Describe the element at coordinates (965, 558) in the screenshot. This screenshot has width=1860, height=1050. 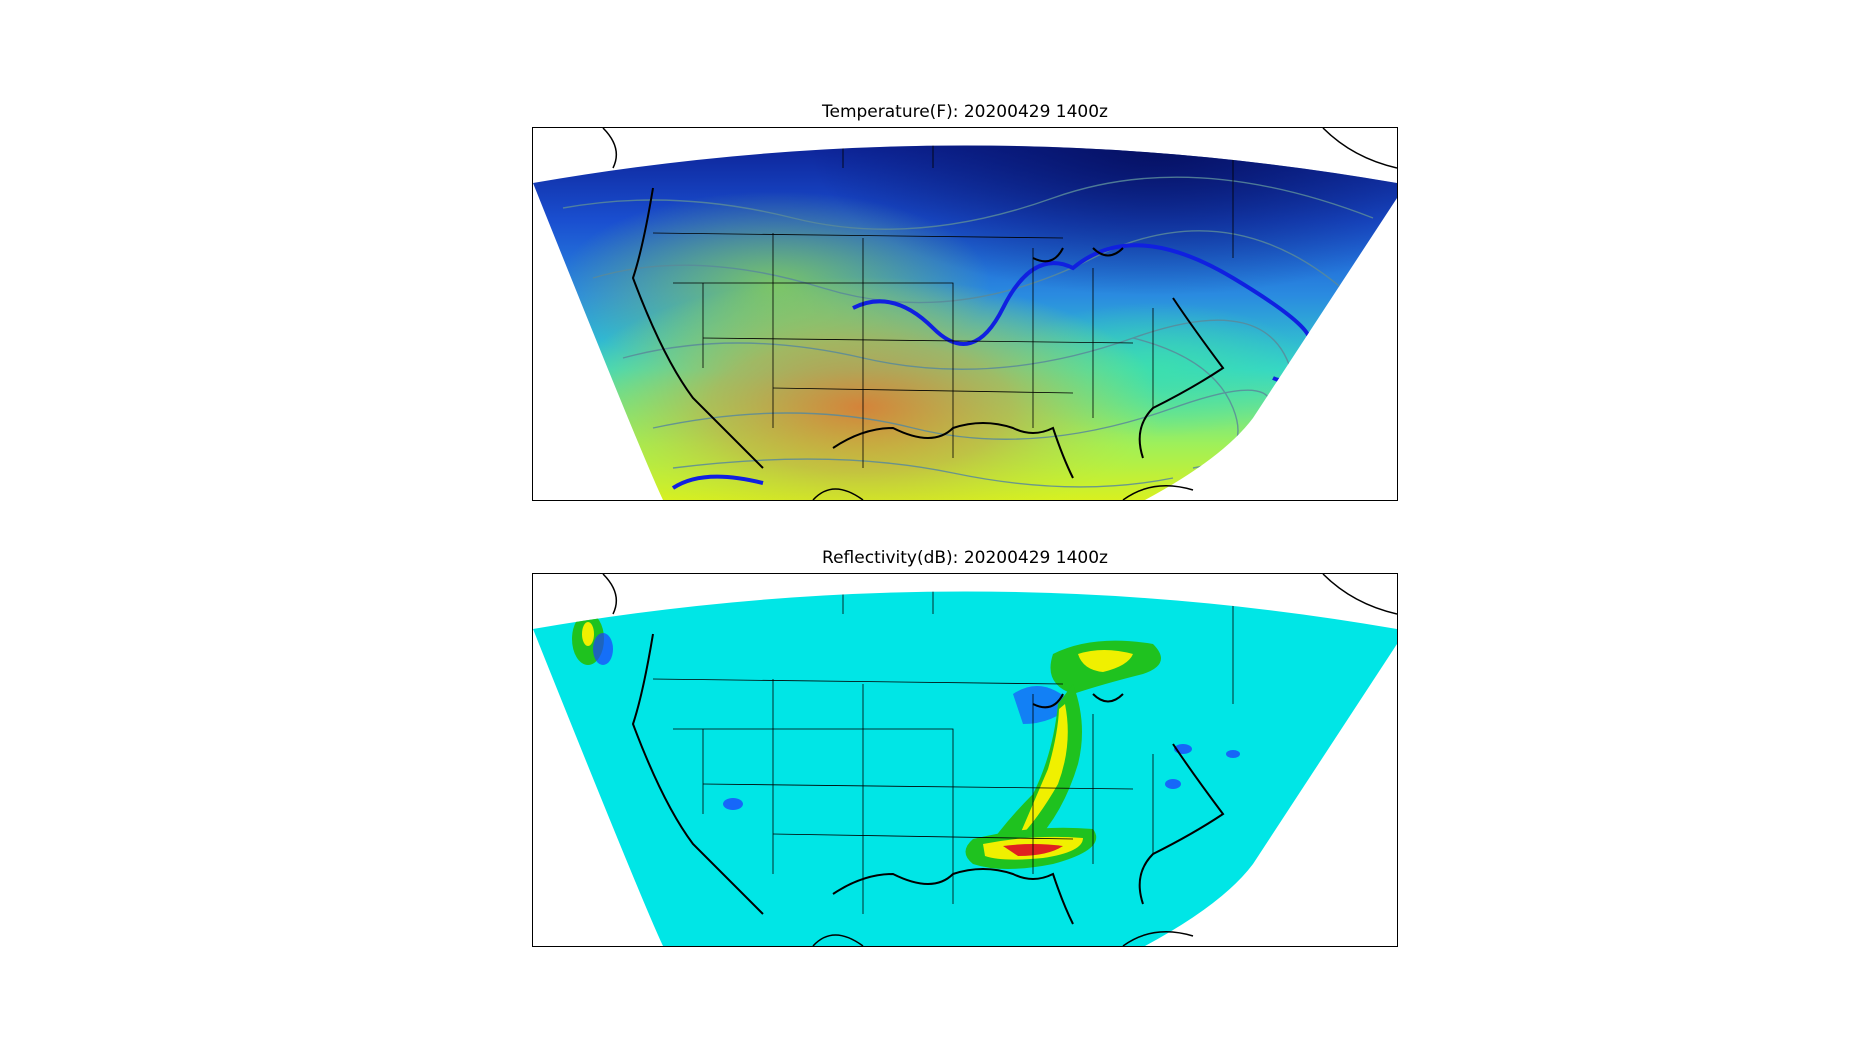
I see `reflectivity-panel-title: Reflectivity(dB): 20200429 1400z` at that location.